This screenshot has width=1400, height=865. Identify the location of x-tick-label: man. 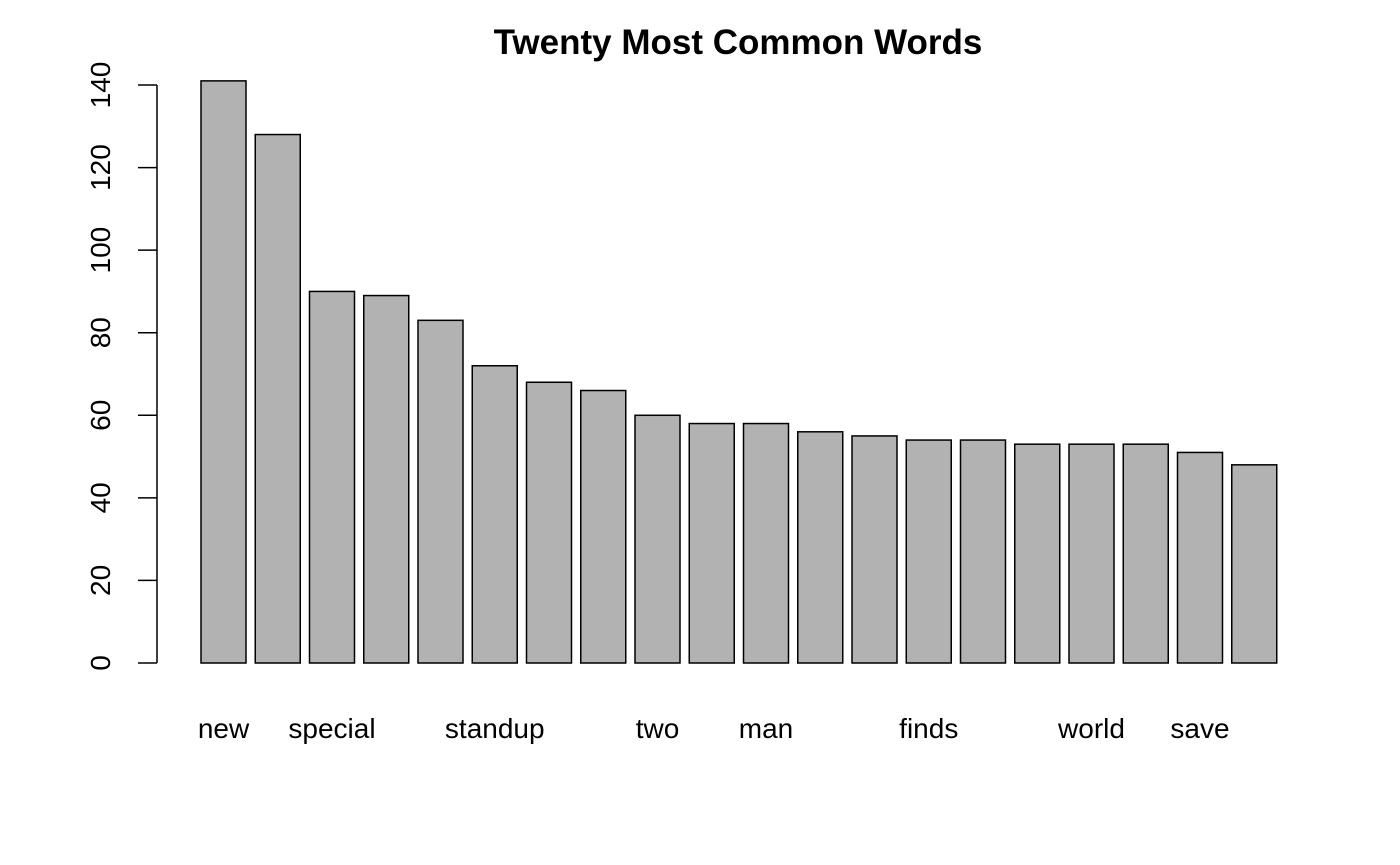
(766, 728).